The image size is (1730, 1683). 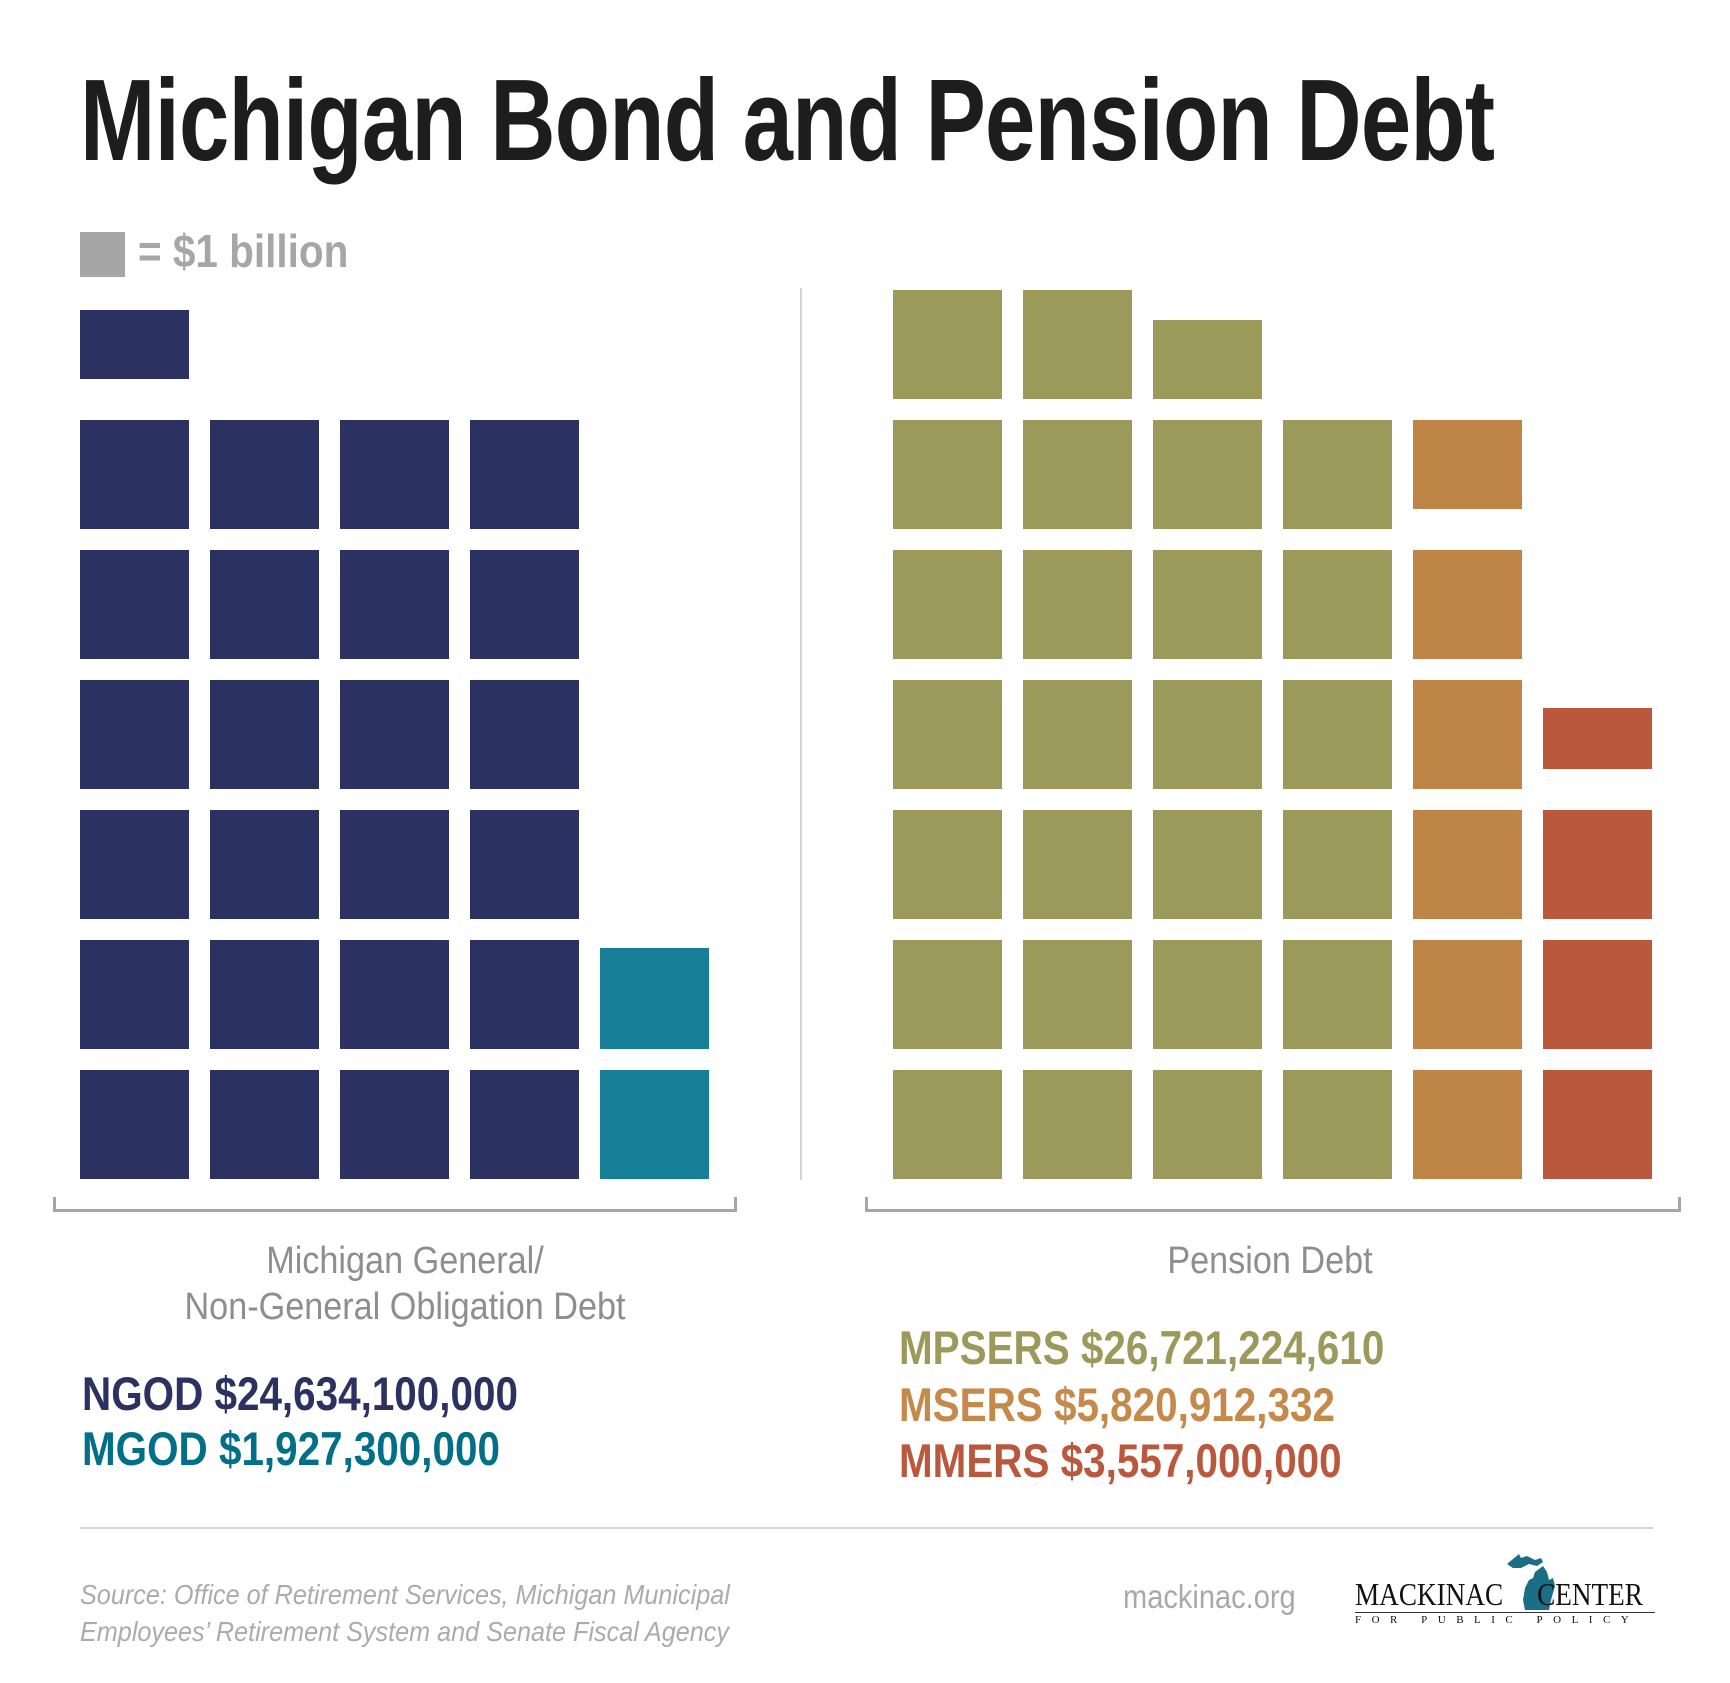 I want to click on ngod-amount: NGOD $24,634,100,000, so click(x=300, y=1393).